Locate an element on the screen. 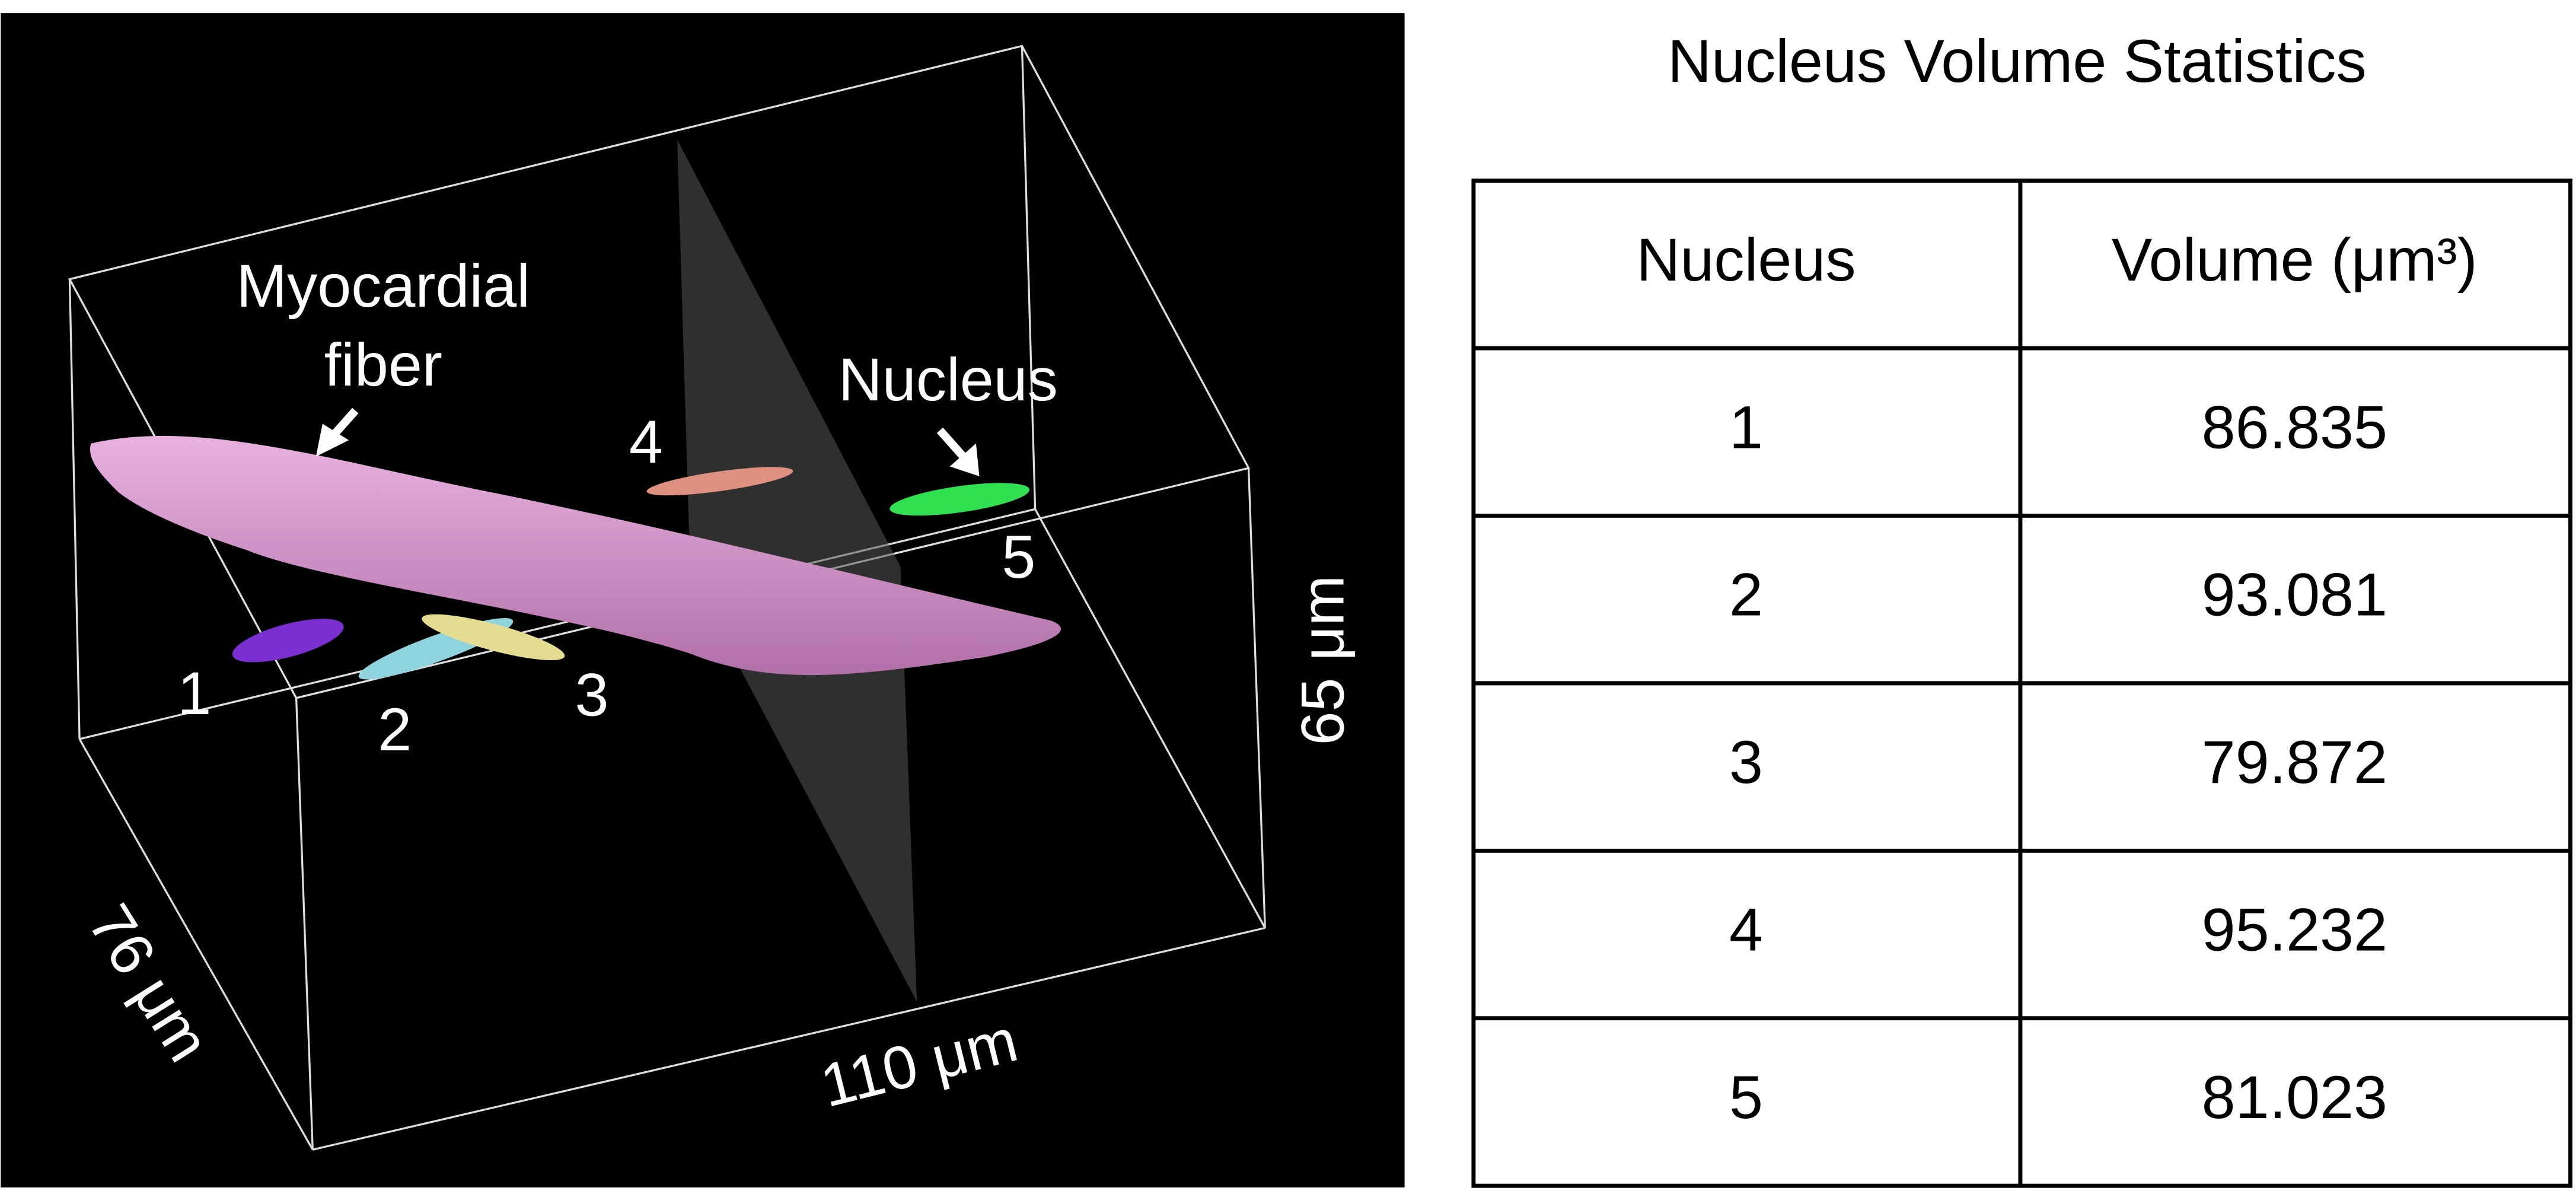  table-cell: 3 is located at coordinates (1746, 762).